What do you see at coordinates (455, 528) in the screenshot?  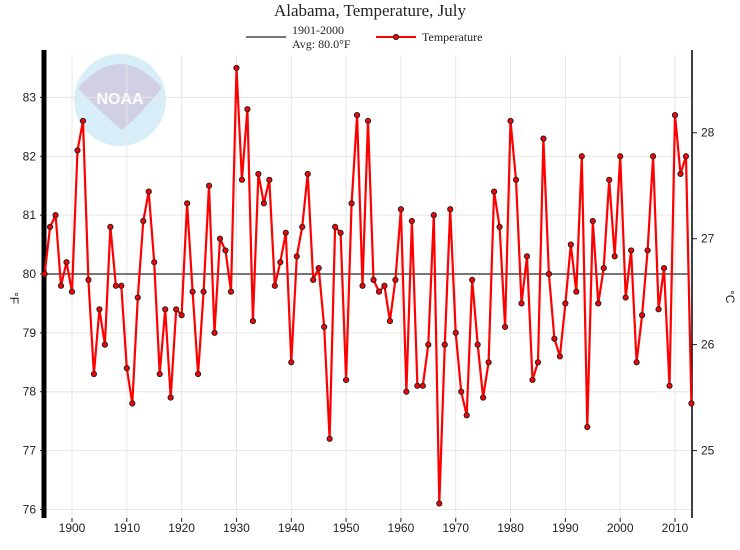 I see `x-tick-label: 1970` at bounding box center [455, 528].